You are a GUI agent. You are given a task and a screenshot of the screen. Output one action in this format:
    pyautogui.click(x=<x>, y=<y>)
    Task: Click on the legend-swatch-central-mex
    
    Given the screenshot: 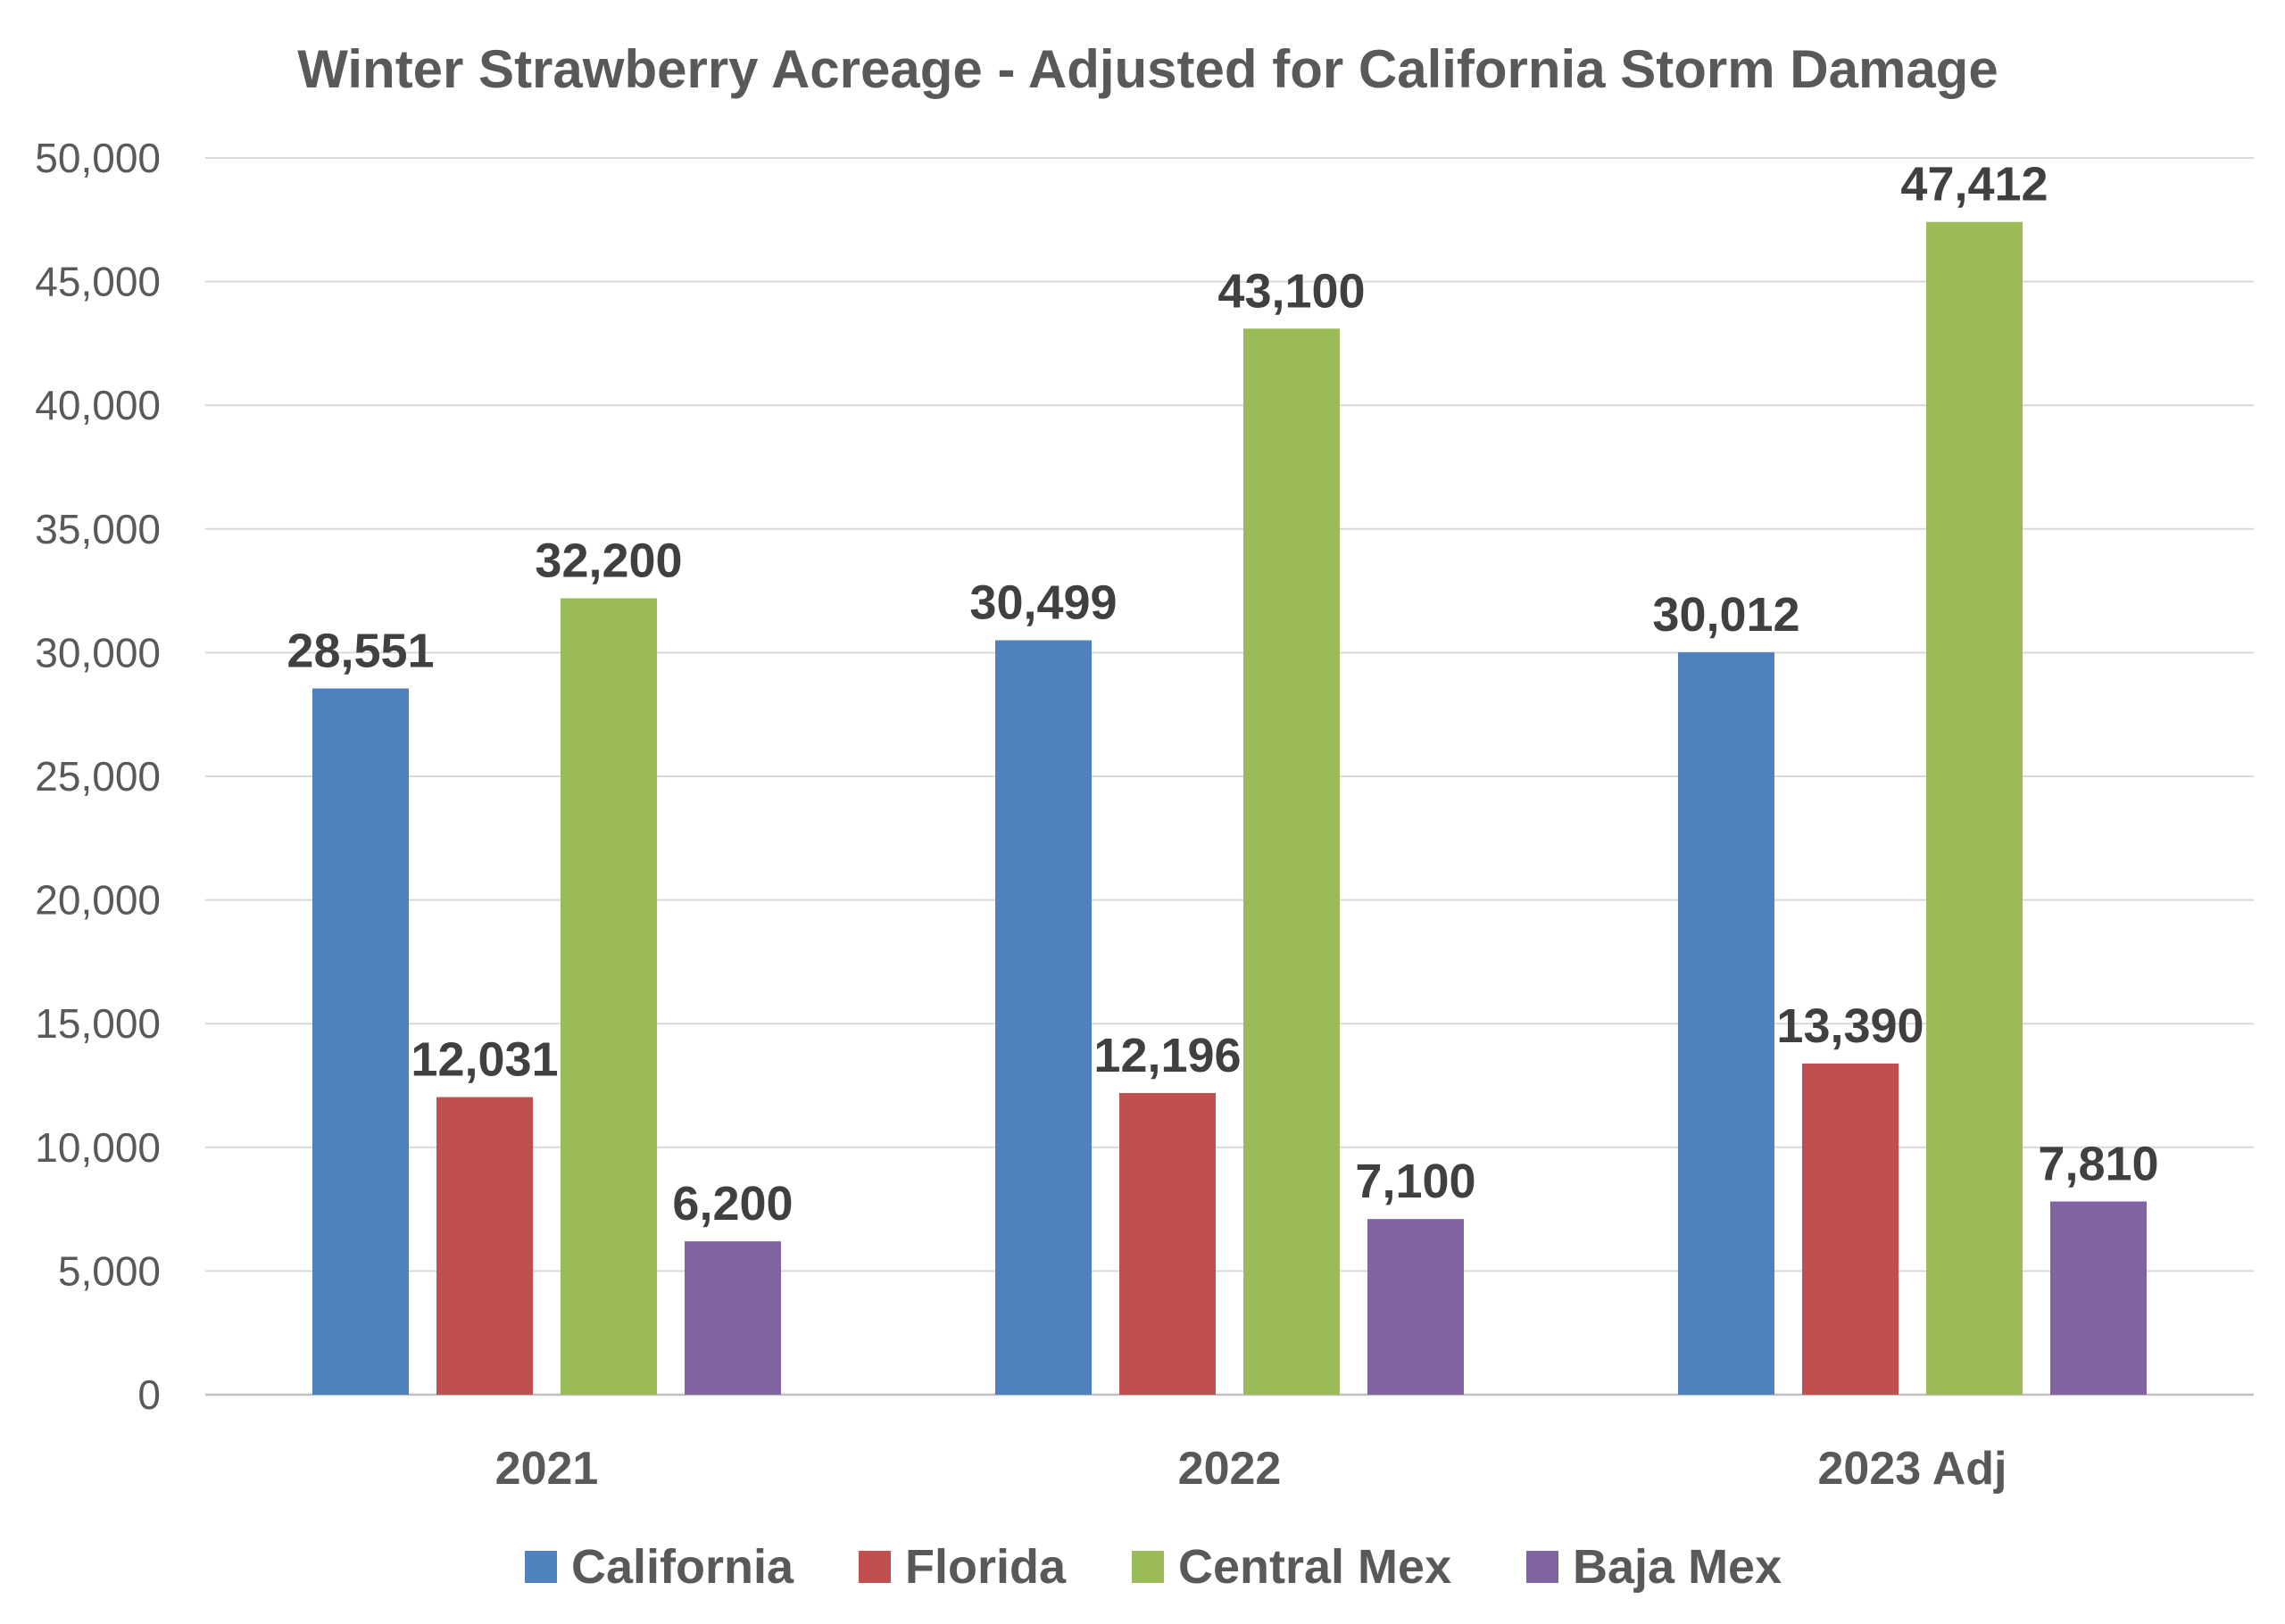 What is the action you would take?
    pyautogui.click(x=1148, y=1567)
    